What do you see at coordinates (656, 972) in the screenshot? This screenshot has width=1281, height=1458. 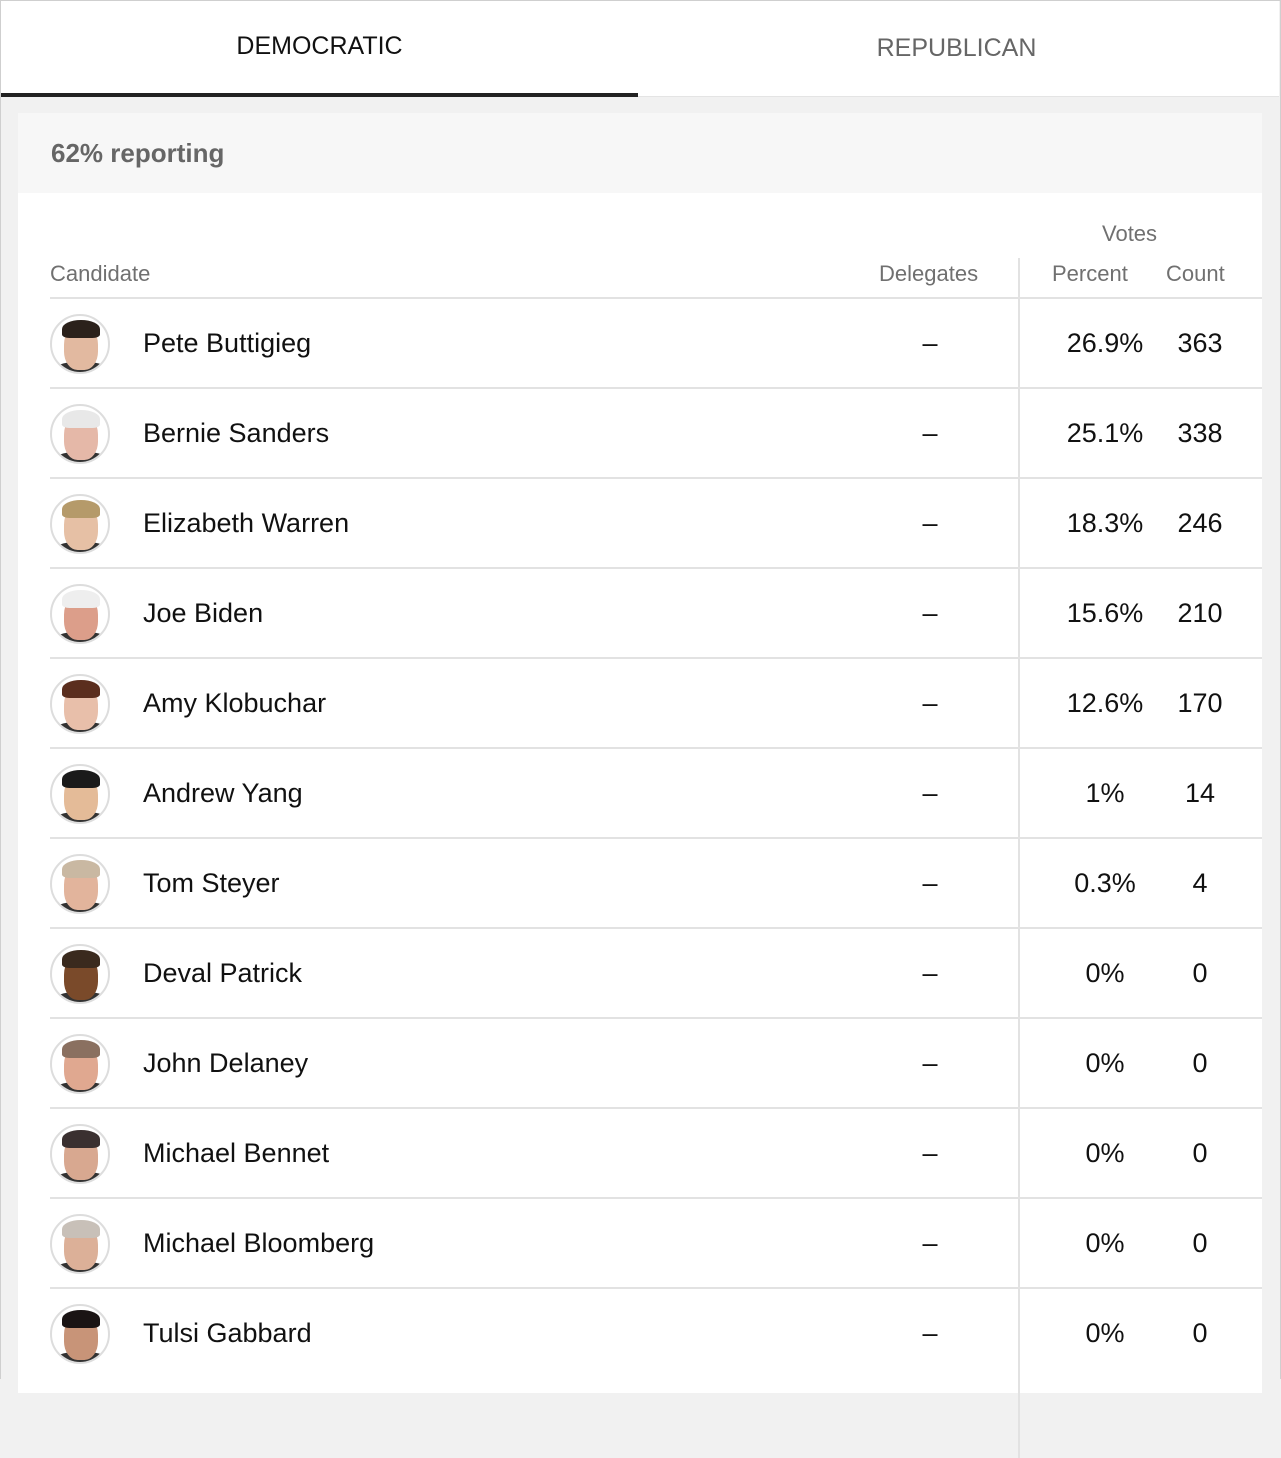 I see `candidate-row: Deval Patrick – 0% 0` at bounding box center [656, 972].